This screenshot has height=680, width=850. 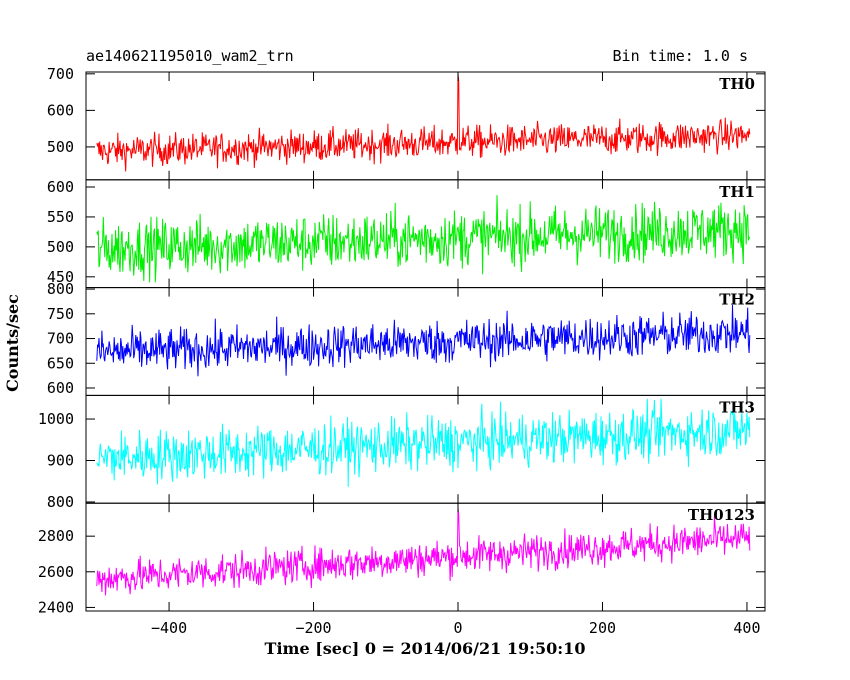 I want to click on series-th0, so click(x=423, y=122).